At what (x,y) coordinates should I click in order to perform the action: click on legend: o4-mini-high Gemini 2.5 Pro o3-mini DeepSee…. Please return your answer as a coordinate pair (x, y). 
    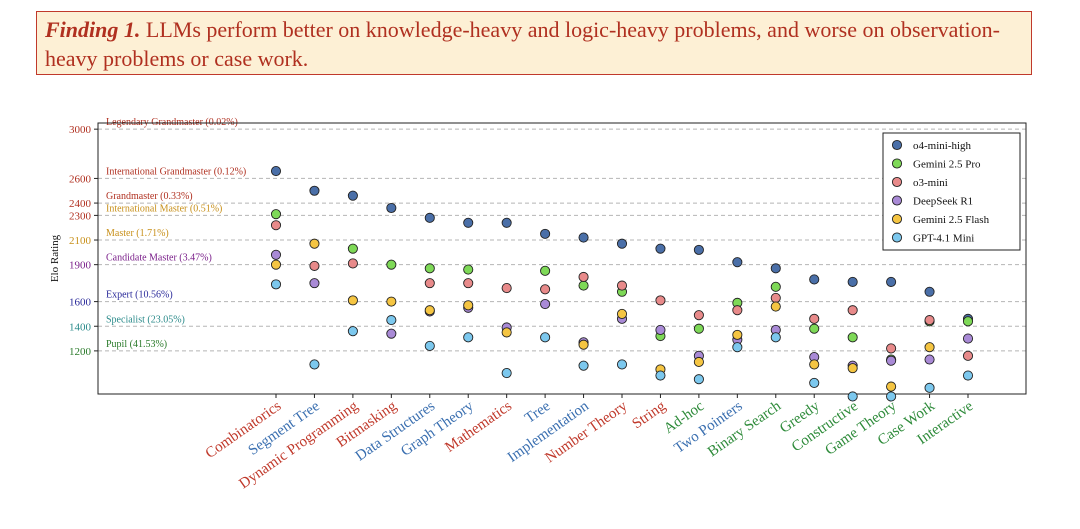
    Looking at the image, I should click on (951, 191).